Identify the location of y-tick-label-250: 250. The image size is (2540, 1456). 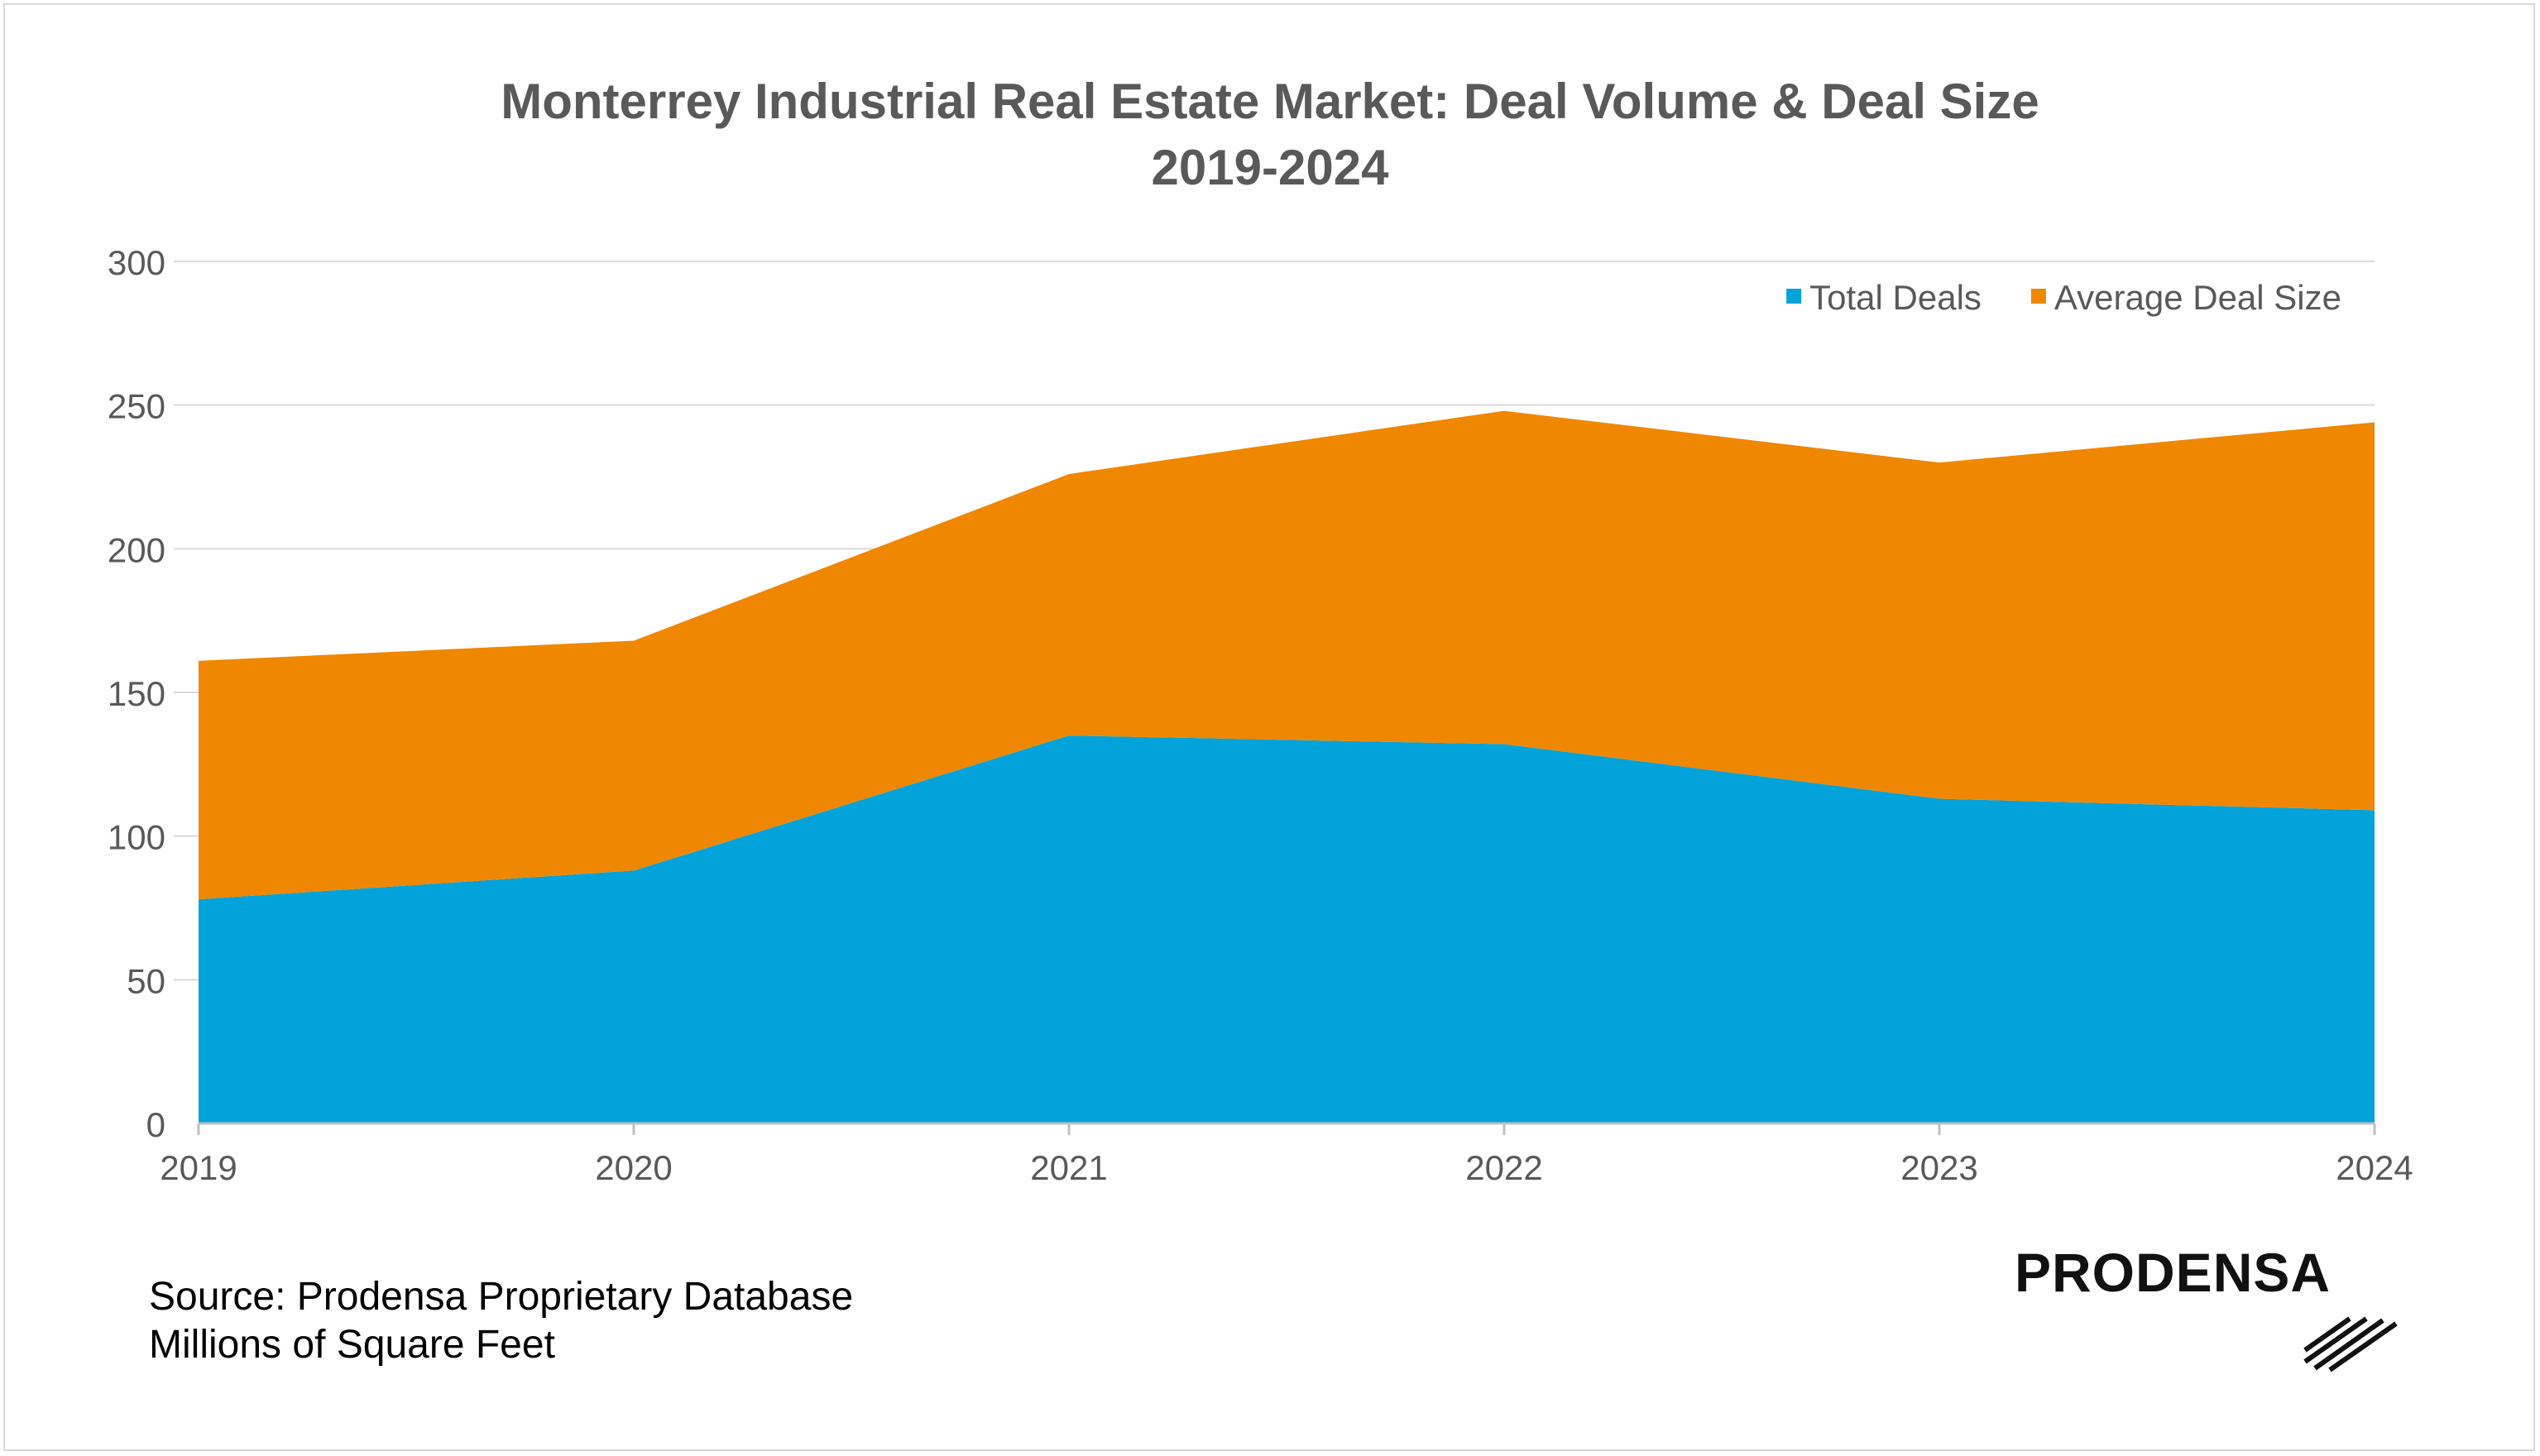
(136, 406).